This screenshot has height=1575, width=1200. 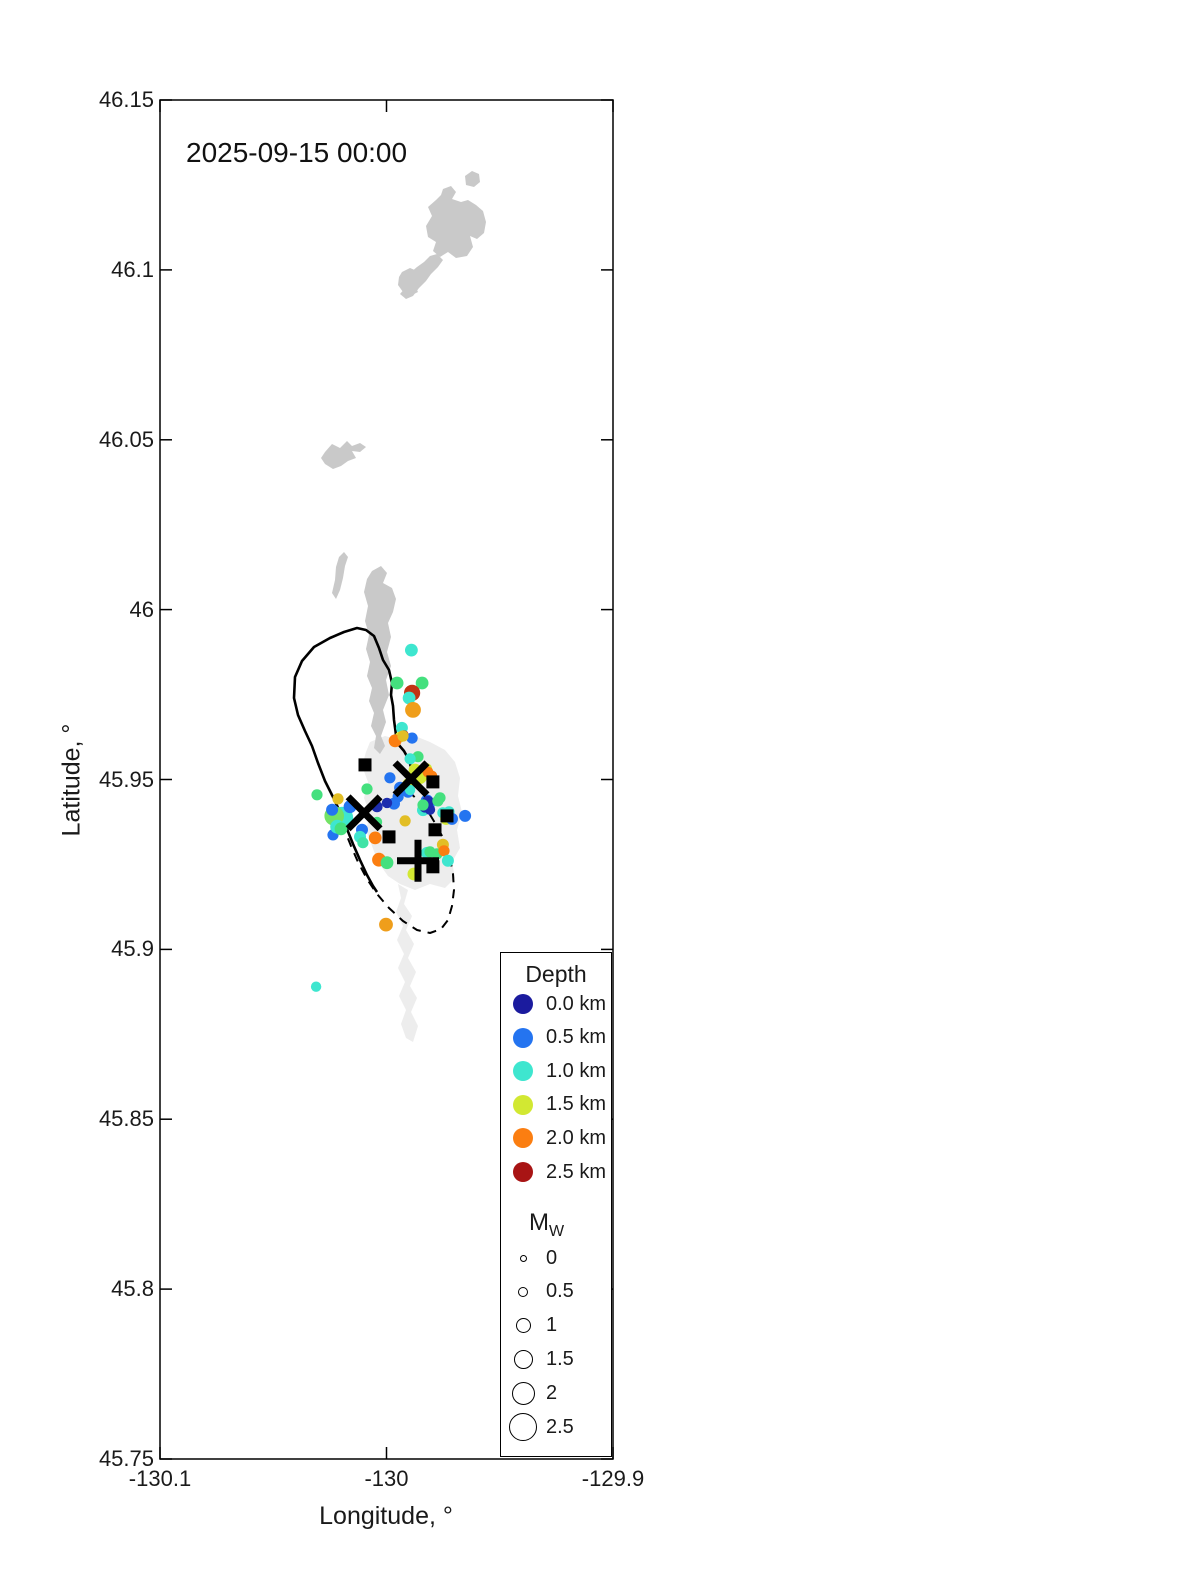 I want to click on y-tick-label: 46, so click(x=141, y=609).